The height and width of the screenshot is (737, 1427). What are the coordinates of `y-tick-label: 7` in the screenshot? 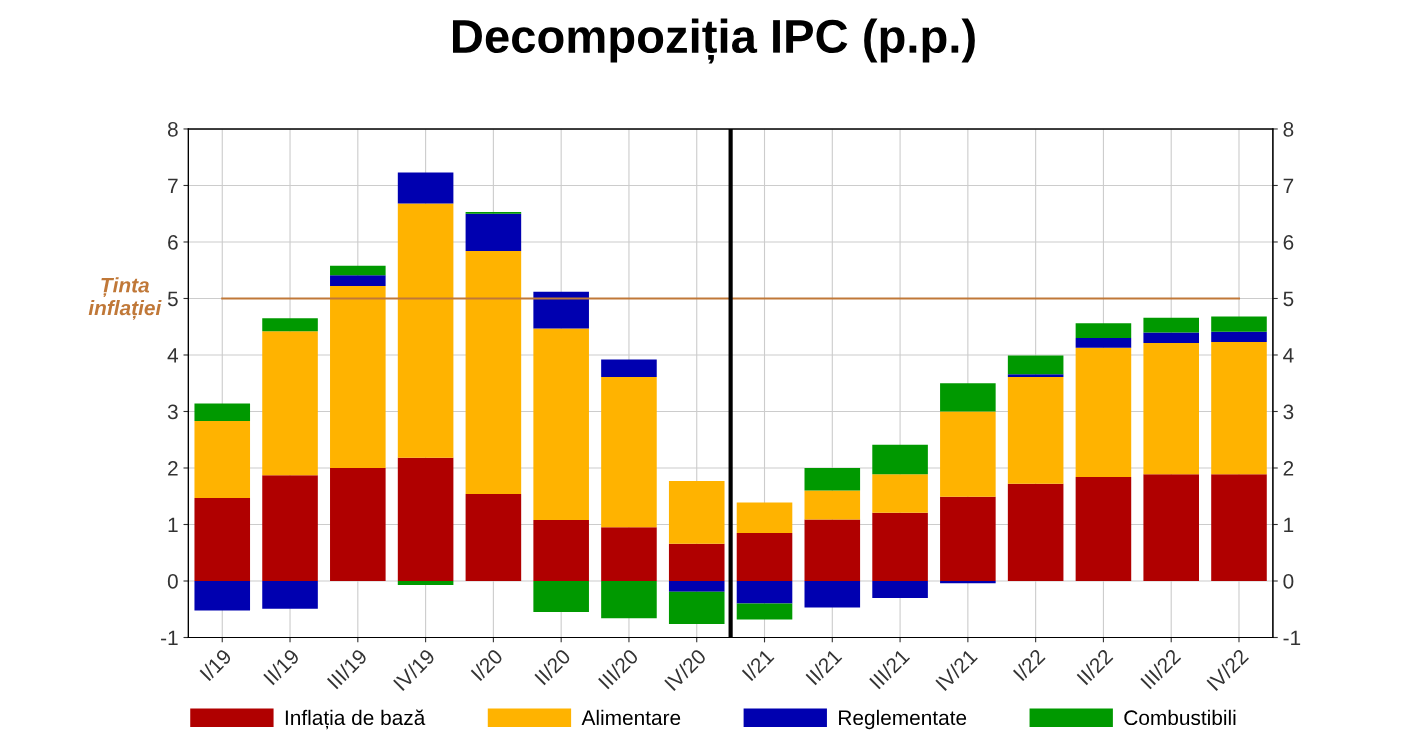 It's located at (173, 186).